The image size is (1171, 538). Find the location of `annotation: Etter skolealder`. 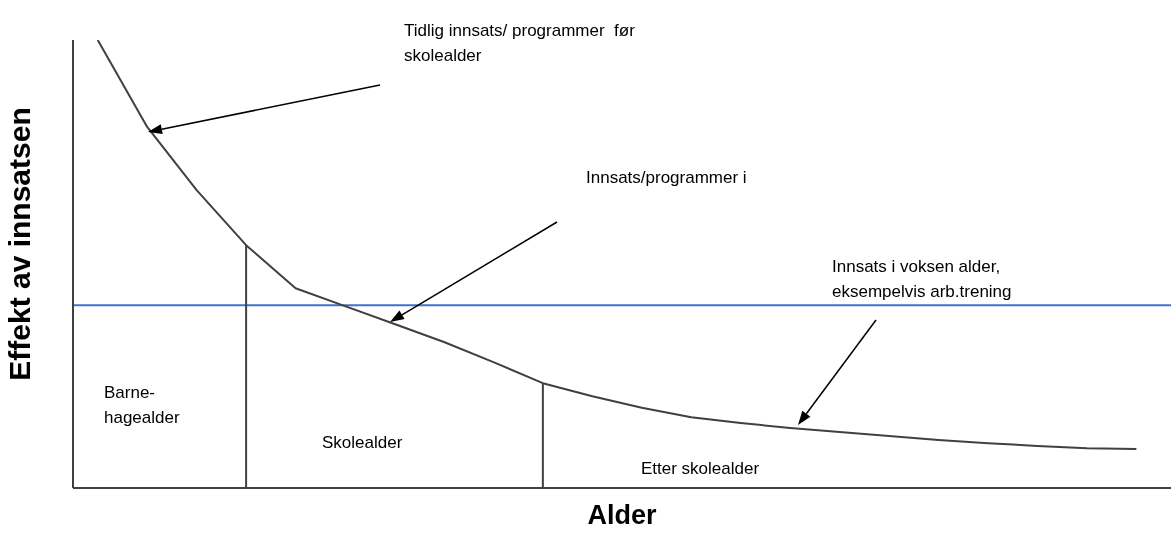

annotation: Etter skolealder is located at coordinates (700, 469).